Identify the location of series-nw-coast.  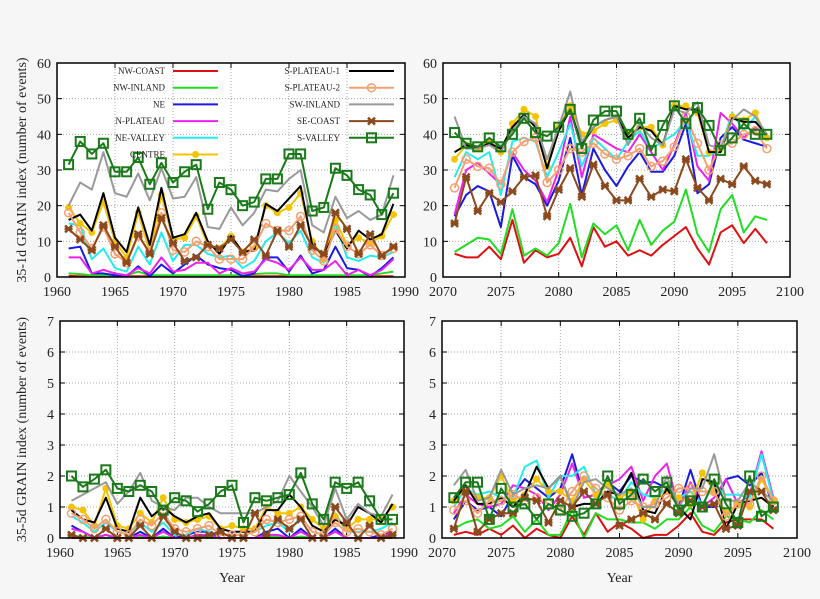
(611, 243).